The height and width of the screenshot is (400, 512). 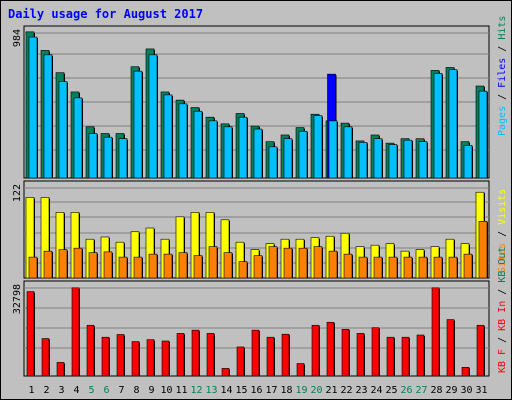 I want to click on x-tick-label: 7, so click(x=121, y=390).